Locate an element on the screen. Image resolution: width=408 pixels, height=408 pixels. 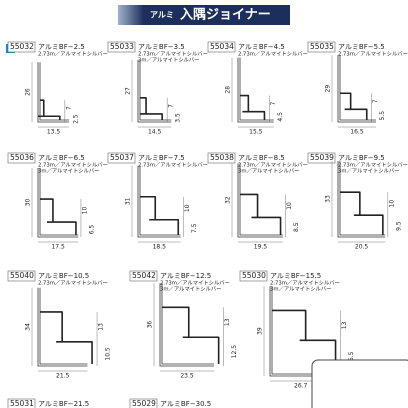
product-code: 55034 is located at coordinates (222, 46).